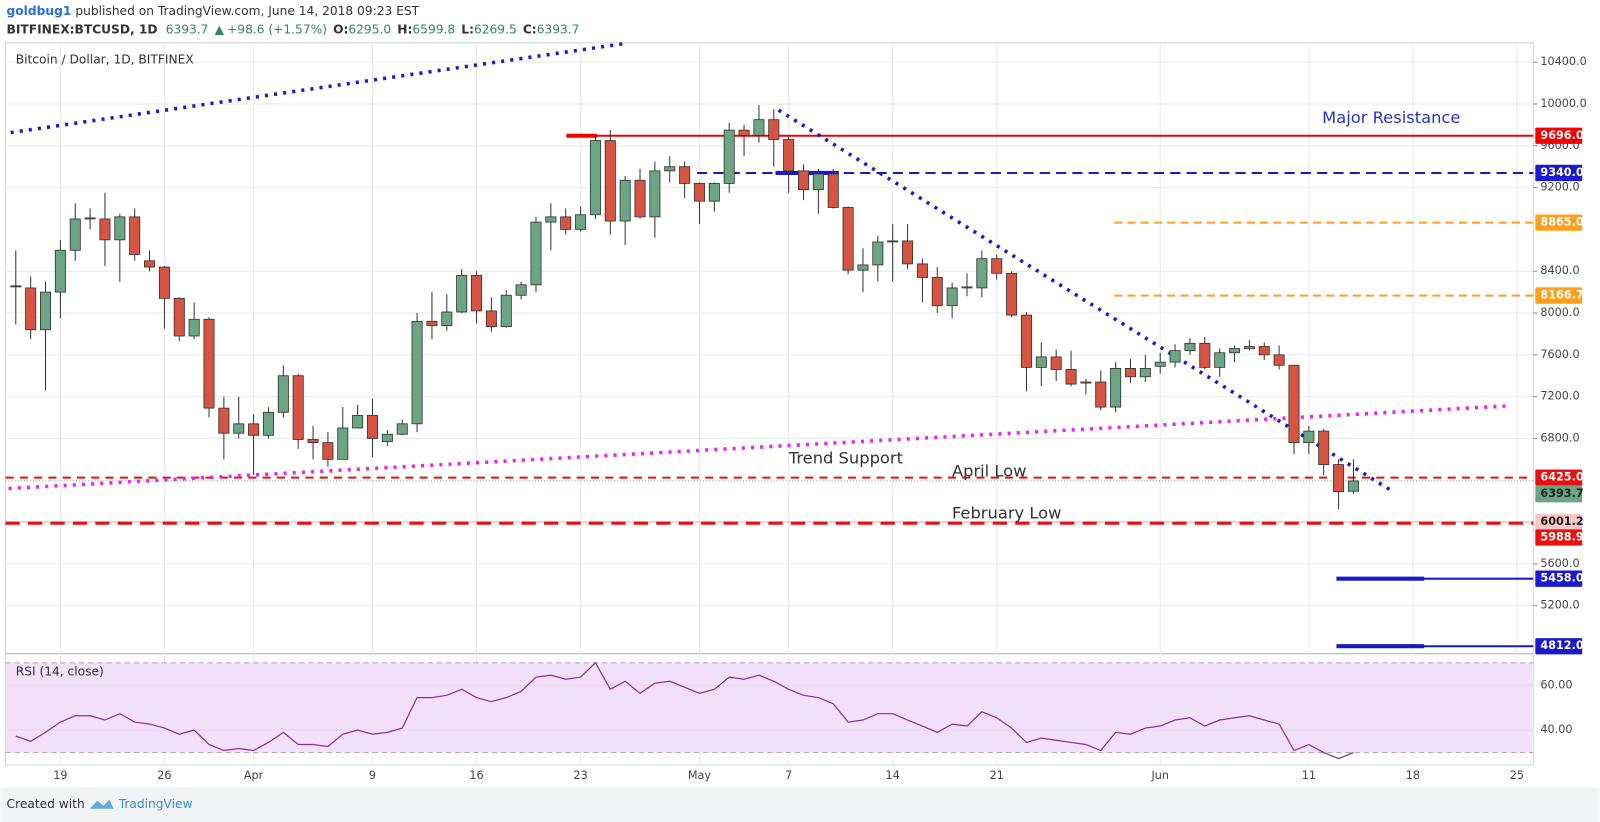  What do you see at coordinates (39, 11) in the screenshot?
I see `user: goldbug1` at bounding box center [39, 11].